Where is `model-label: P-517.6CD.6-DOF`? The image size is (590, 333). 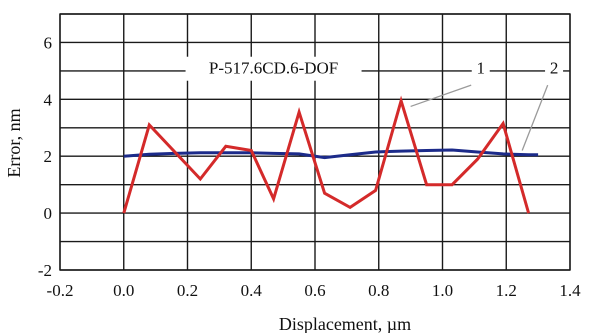
model-label: P-517.6CD.6-DOF is located at coordinates (273, 68).